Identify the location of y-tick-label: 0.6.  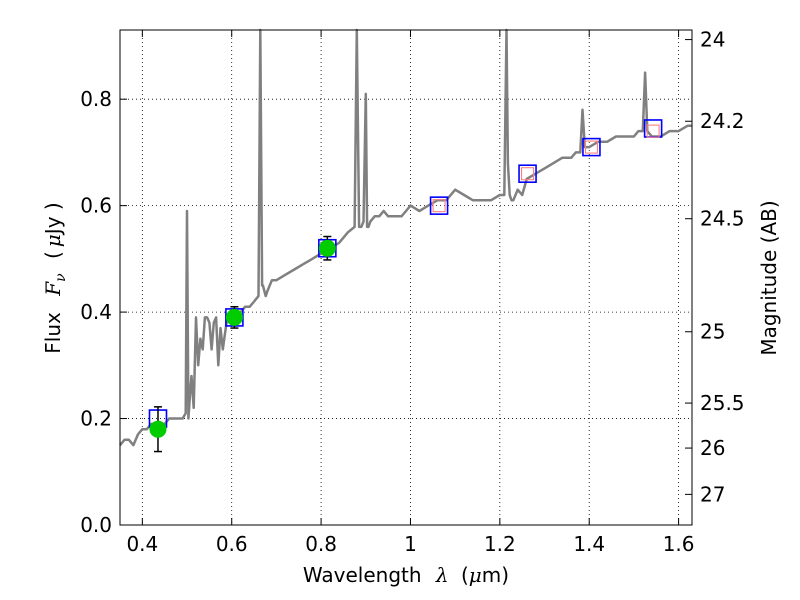
(96, 206).